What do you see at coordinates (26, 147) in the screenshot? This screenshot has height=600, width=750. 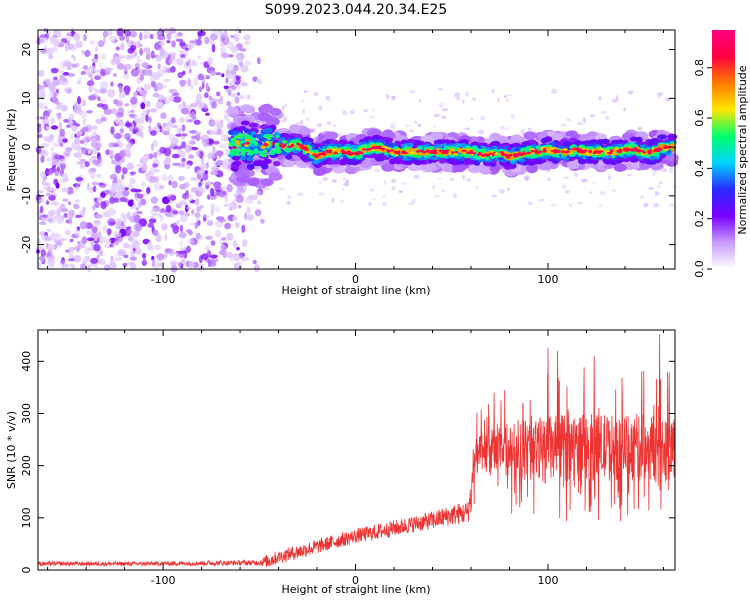 I see `spectrogram-y-tick-label: 0` at bounding box center [26, 147].